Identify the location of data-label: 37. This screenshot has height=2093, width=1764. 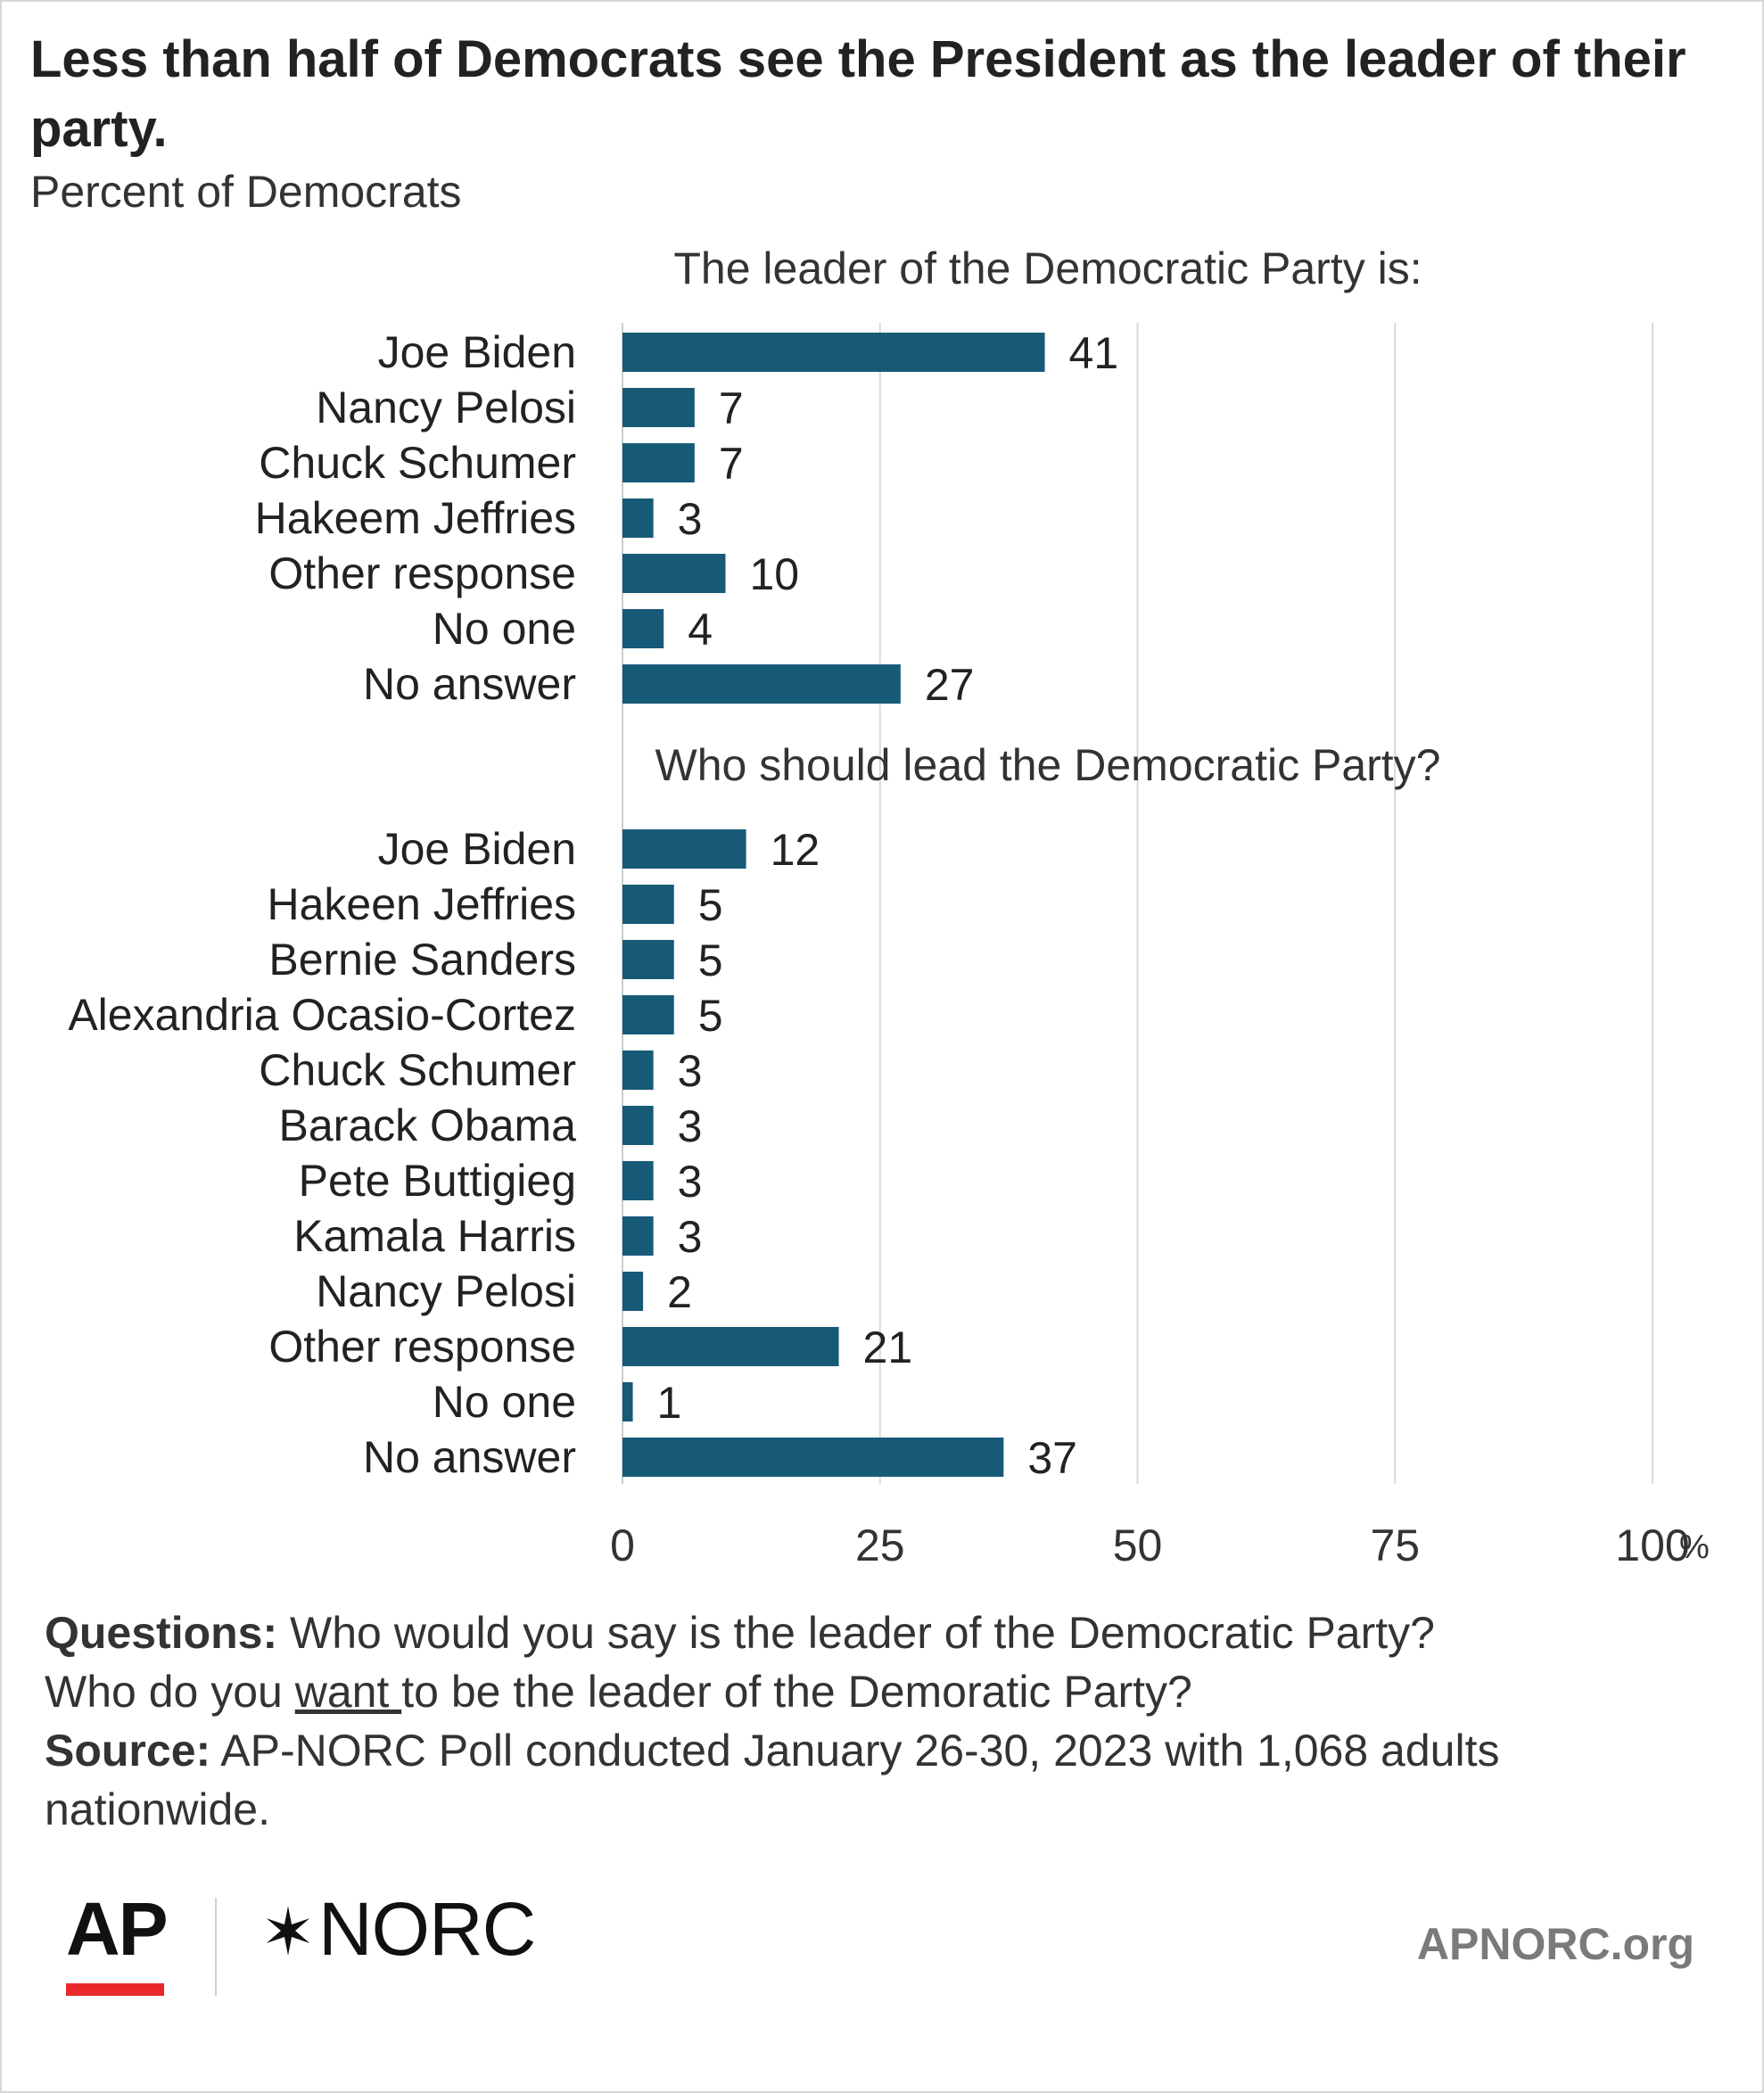
(1052, 1458).